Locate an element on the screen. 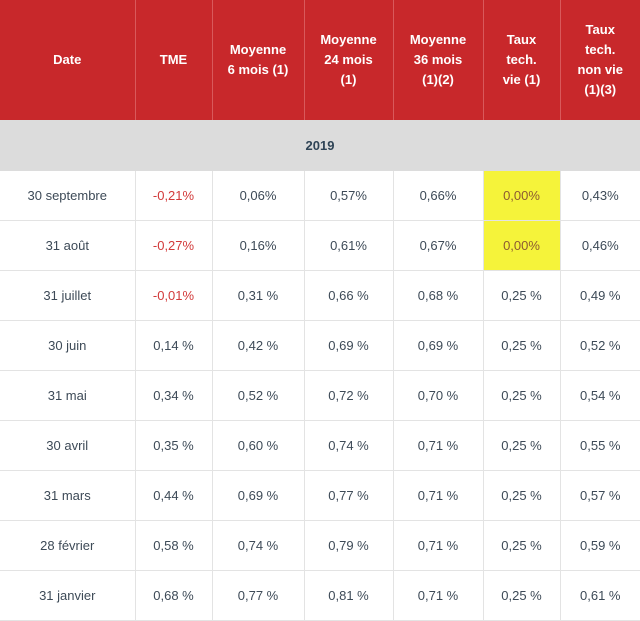  header-moyenne-36-mois: Moyenne 36 mois (1)(2) is located at coordinates (438, 60).